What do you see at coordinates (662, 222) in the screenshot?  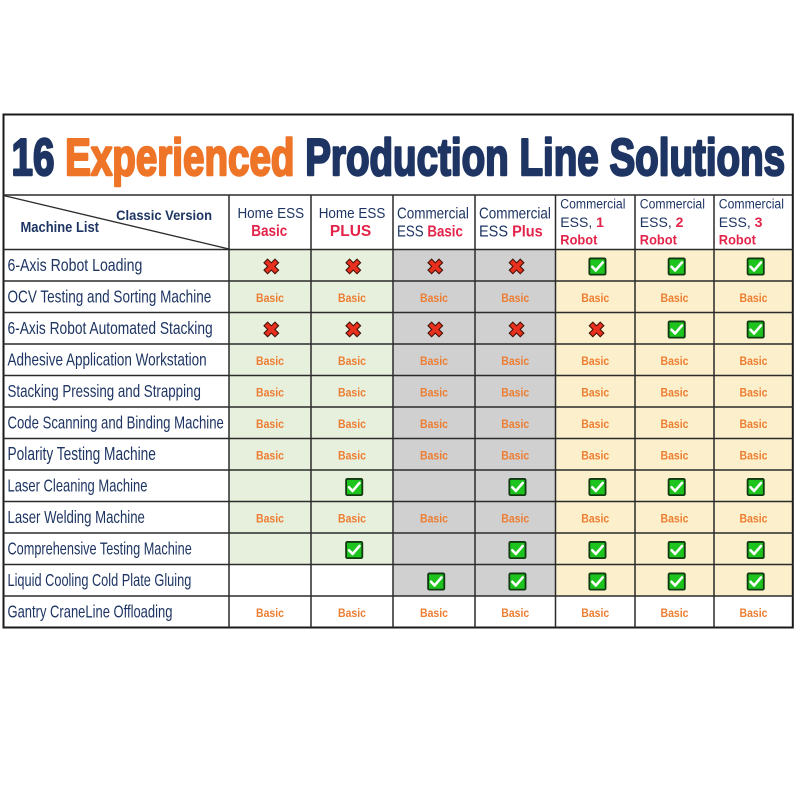 I see `svg-text: ESS, 2` at bounding box center [662, 222].